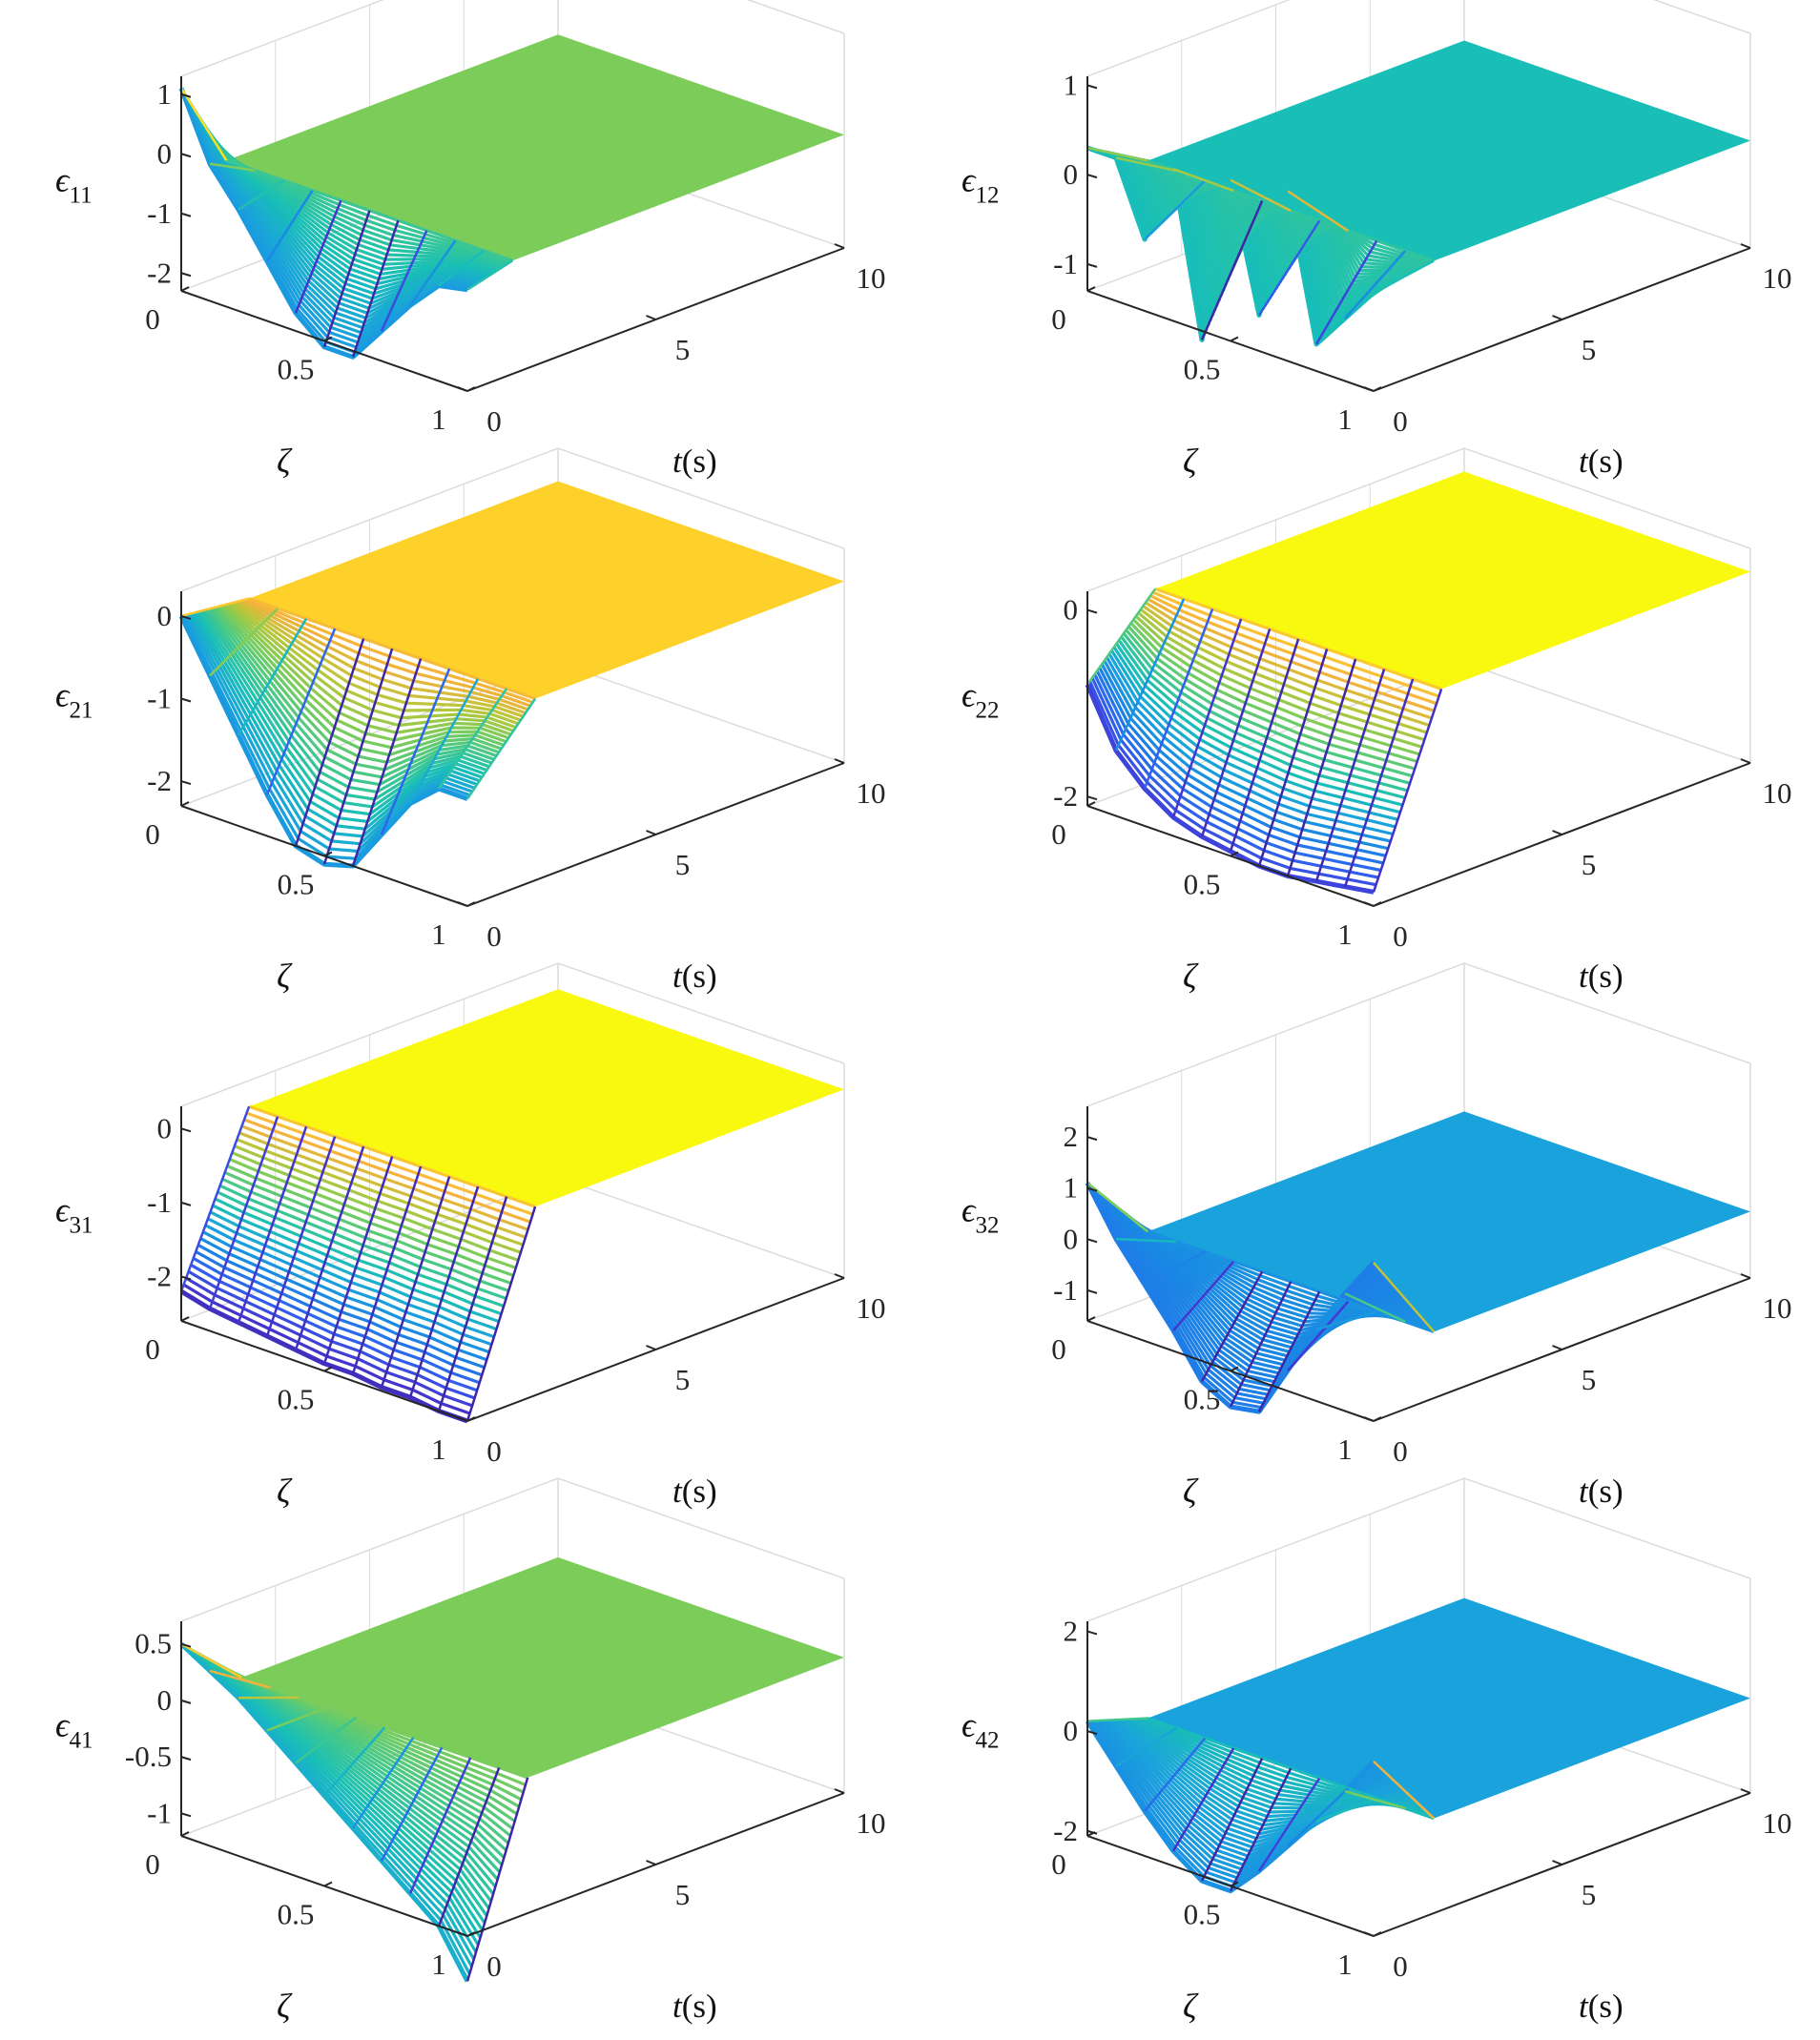  What do you see at coordinates (981, 185) in the screenshot?
I see `z-axis-label: ϵ12` at bounding box center [981, 185].